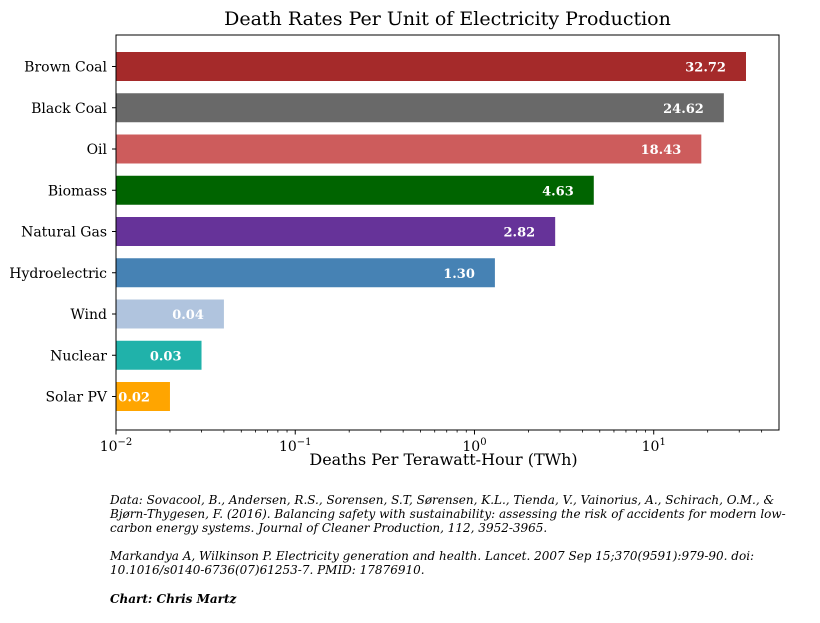  I want to click on x-axis-label: Deaths Per Terawatt-Hour (TWh), so click(443, 459).